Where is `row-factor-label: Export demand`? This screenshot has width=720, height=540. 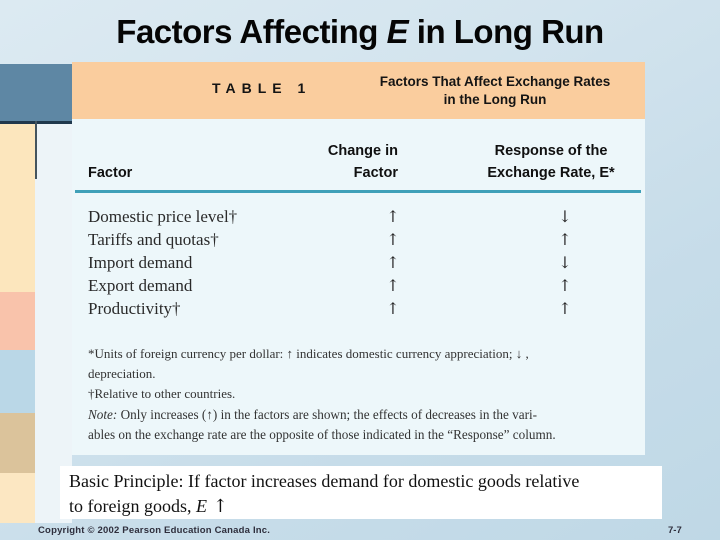
row-factor-label: Export demand is located at coordinates (140, 285).